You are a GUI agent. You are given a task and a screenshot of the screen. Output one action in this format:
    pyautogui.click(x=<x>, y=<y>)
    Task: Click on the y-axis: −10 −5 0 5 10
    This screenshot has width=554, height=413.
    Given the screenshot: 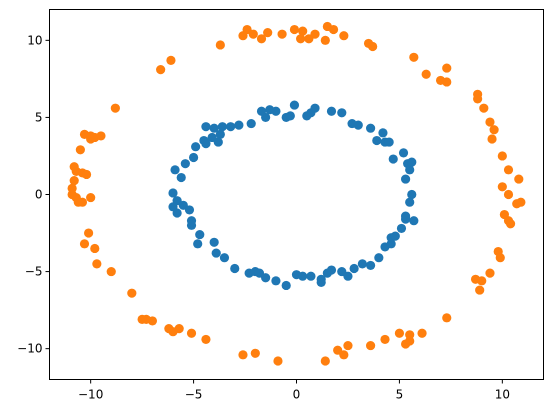 What is the action you would take?
    pyautogui.click(x=33, y=194)
    